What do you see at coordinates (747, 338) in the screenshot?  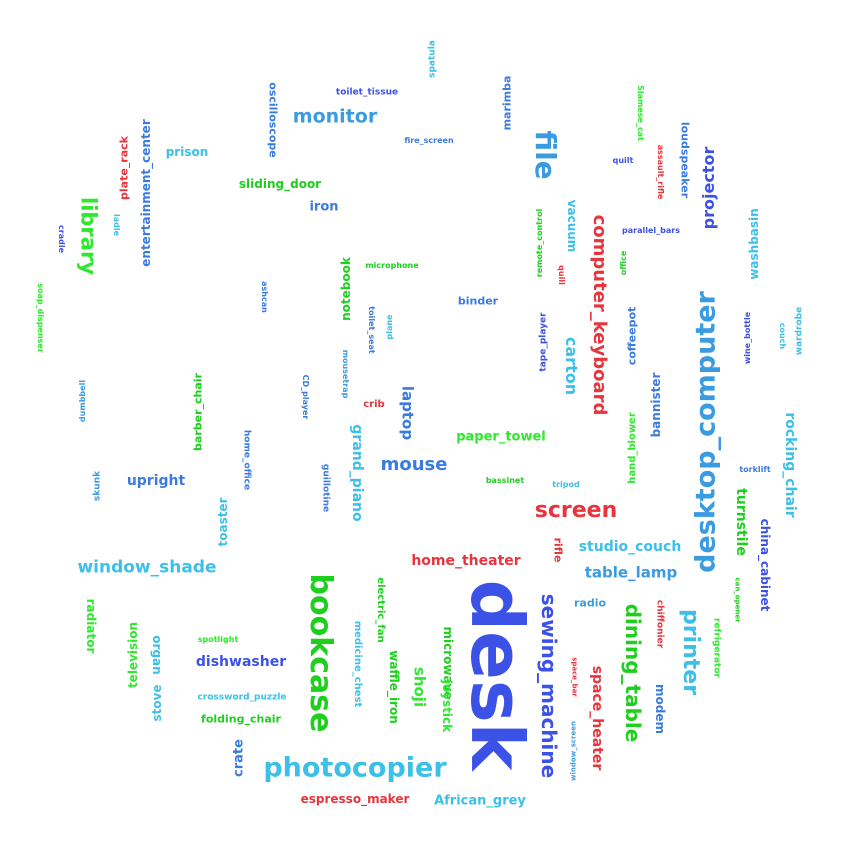 I see `word-wine-bottle: wine_bottle` at bounding box center [747, 338].